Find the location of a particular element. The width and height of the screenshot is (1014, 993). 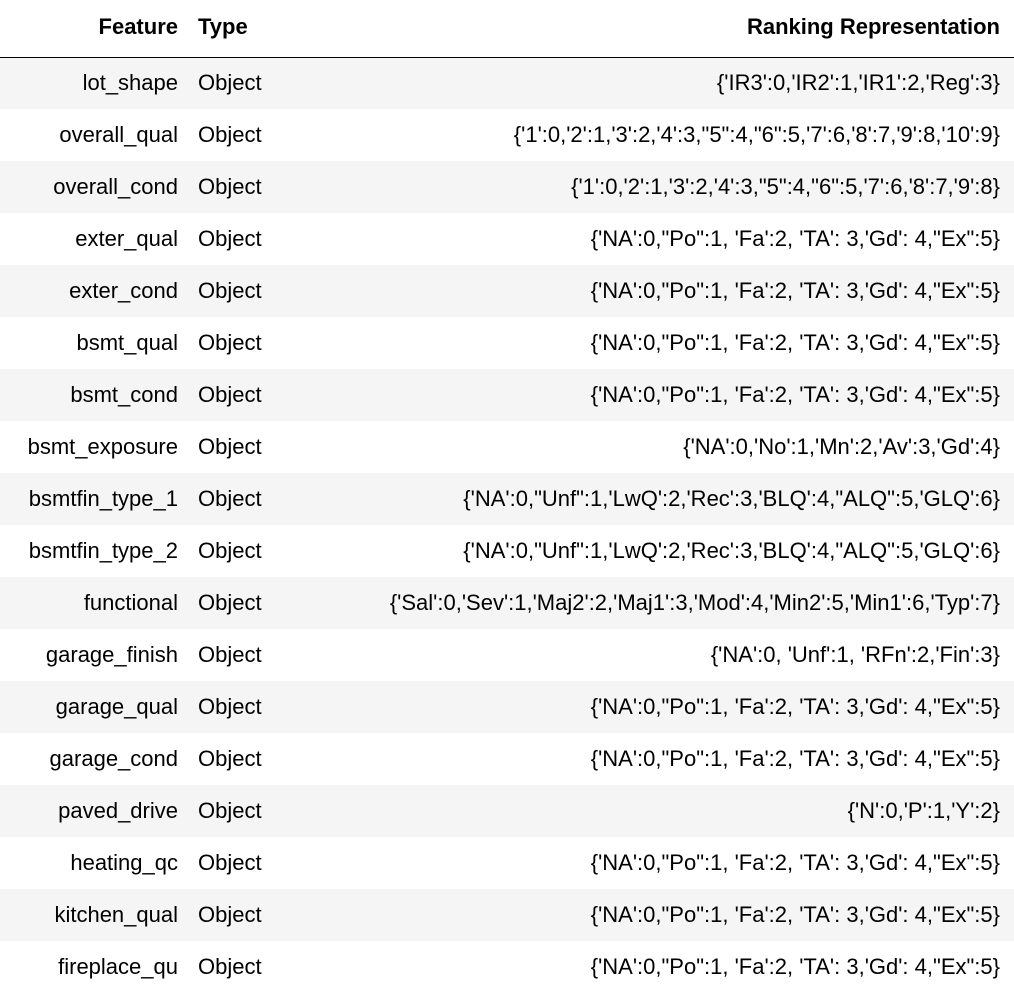

feature-cell: bsmt_exposure is located at coordinates (102, 446).